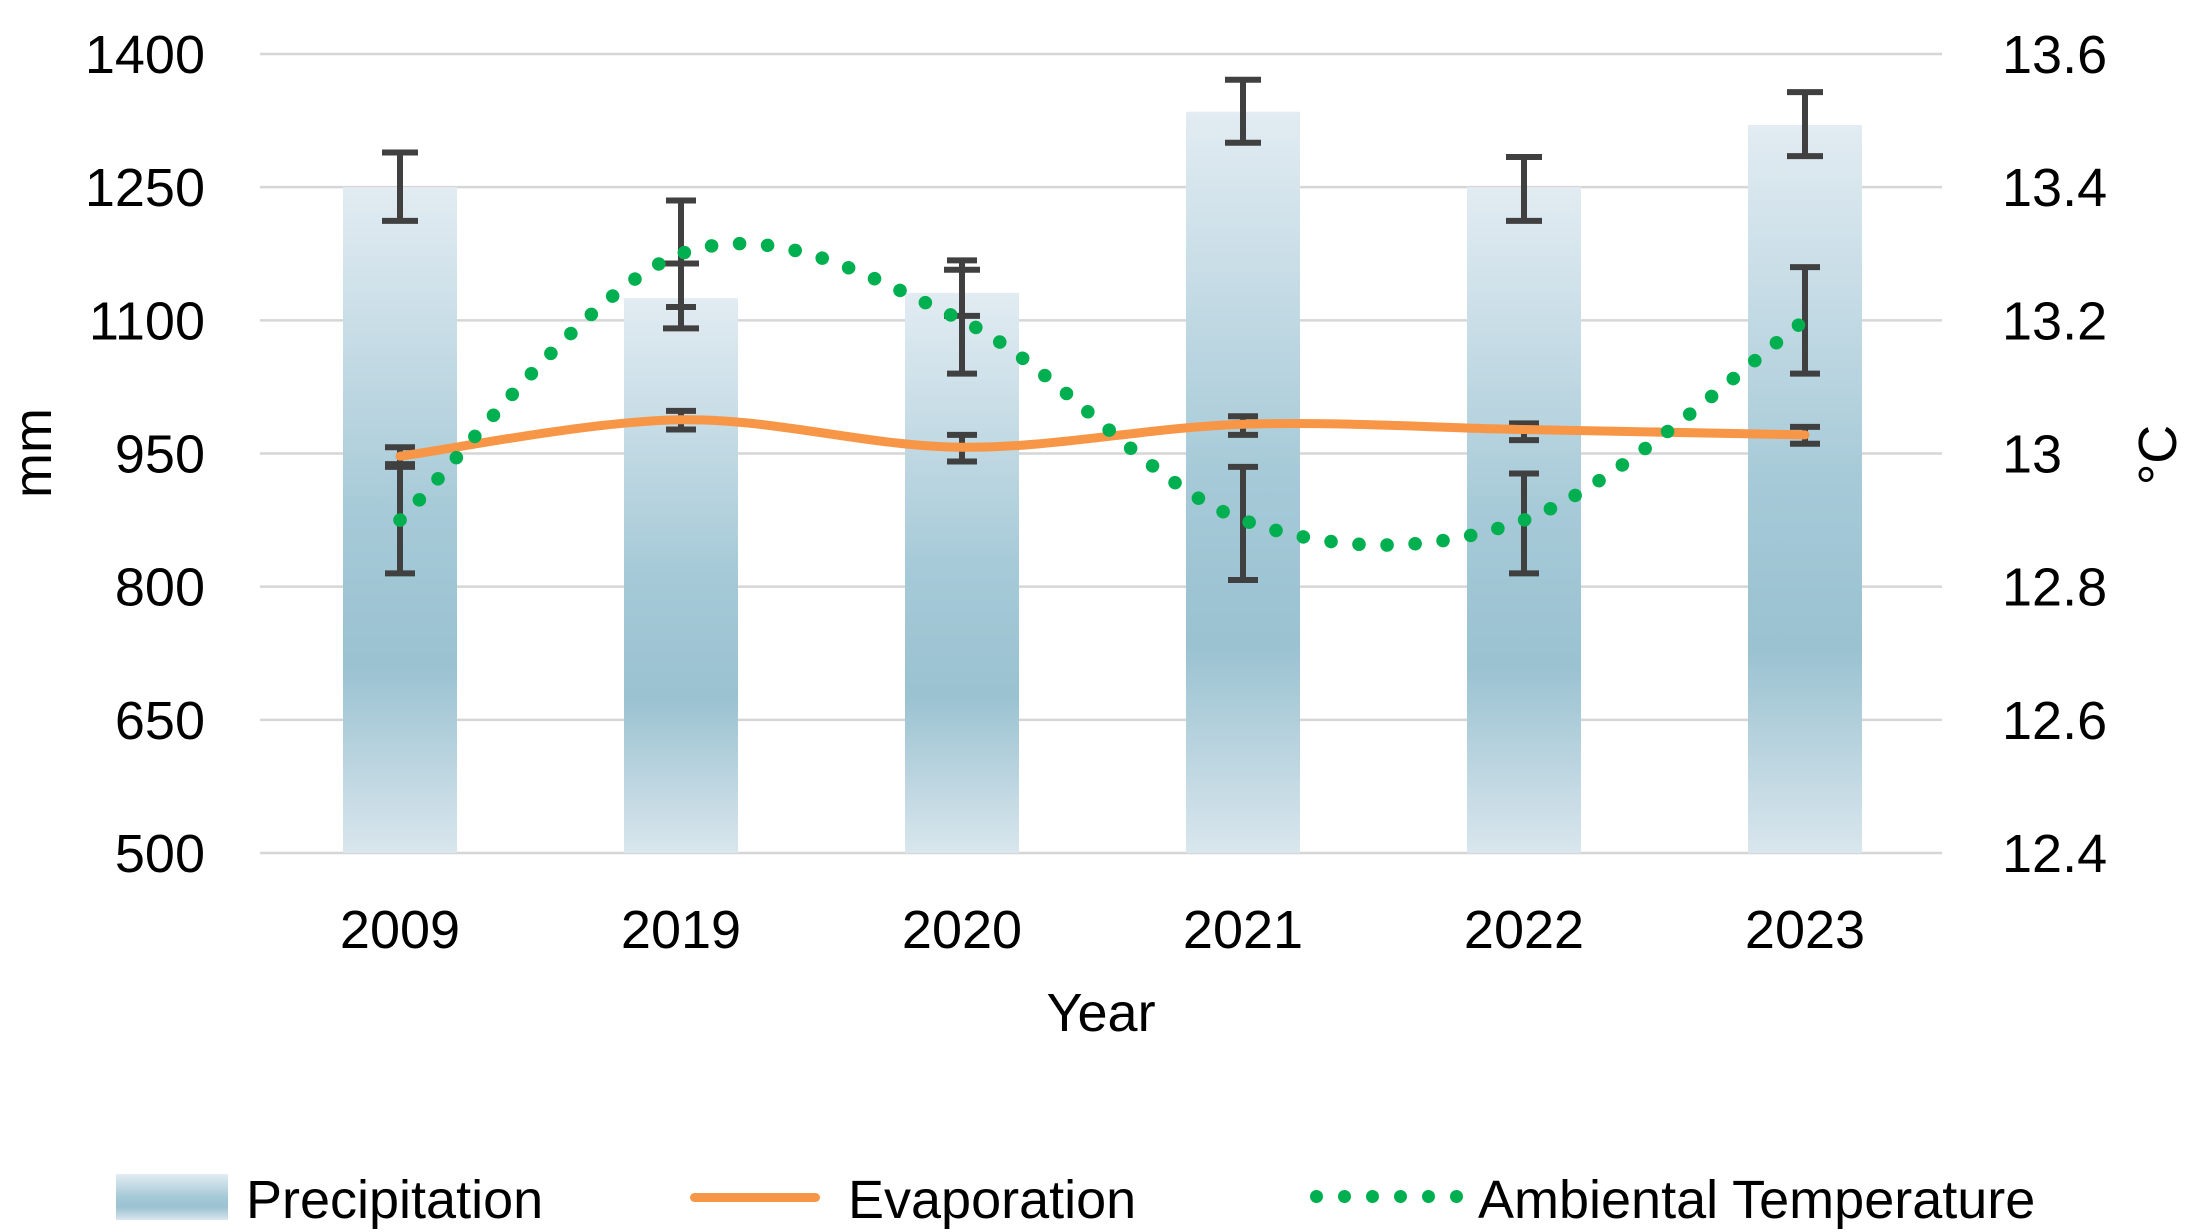 This screenshot has width=2210, height=1232. Describe the element at coordinates (2032, 455) in the screenshot. I see `right-axis-tick-label: 13` at that location.